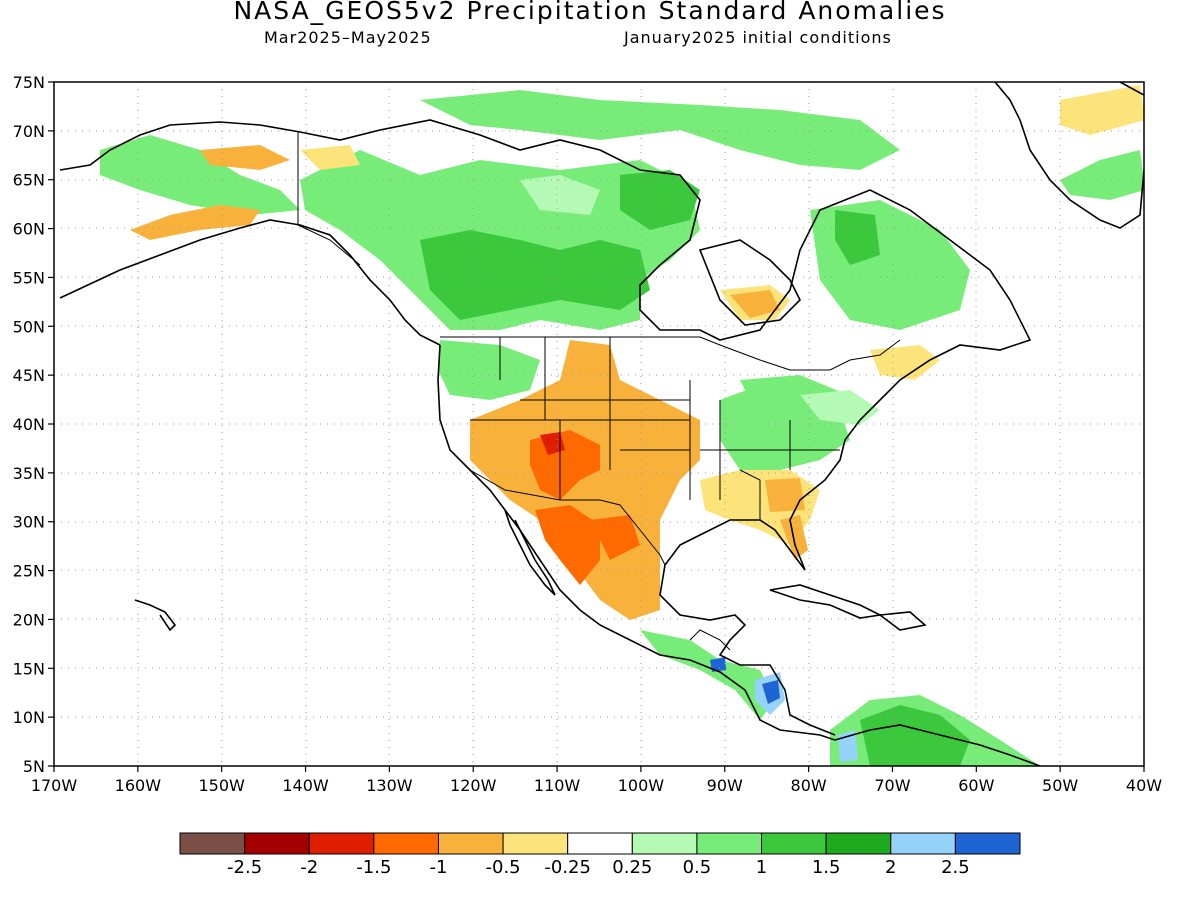  What do you see at coordinates (535, 275) in the screenshot?
I see `strong-wet-western-canada` at bounding box center [535, 275].